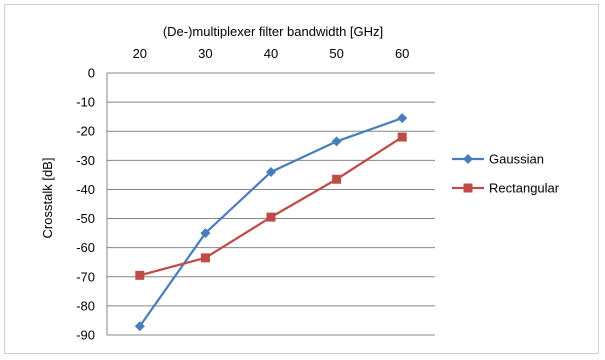 Image resolution: width=605 pixels, height=360 pixels. I want to click on y-tick-label: -80, so click(85, 305).